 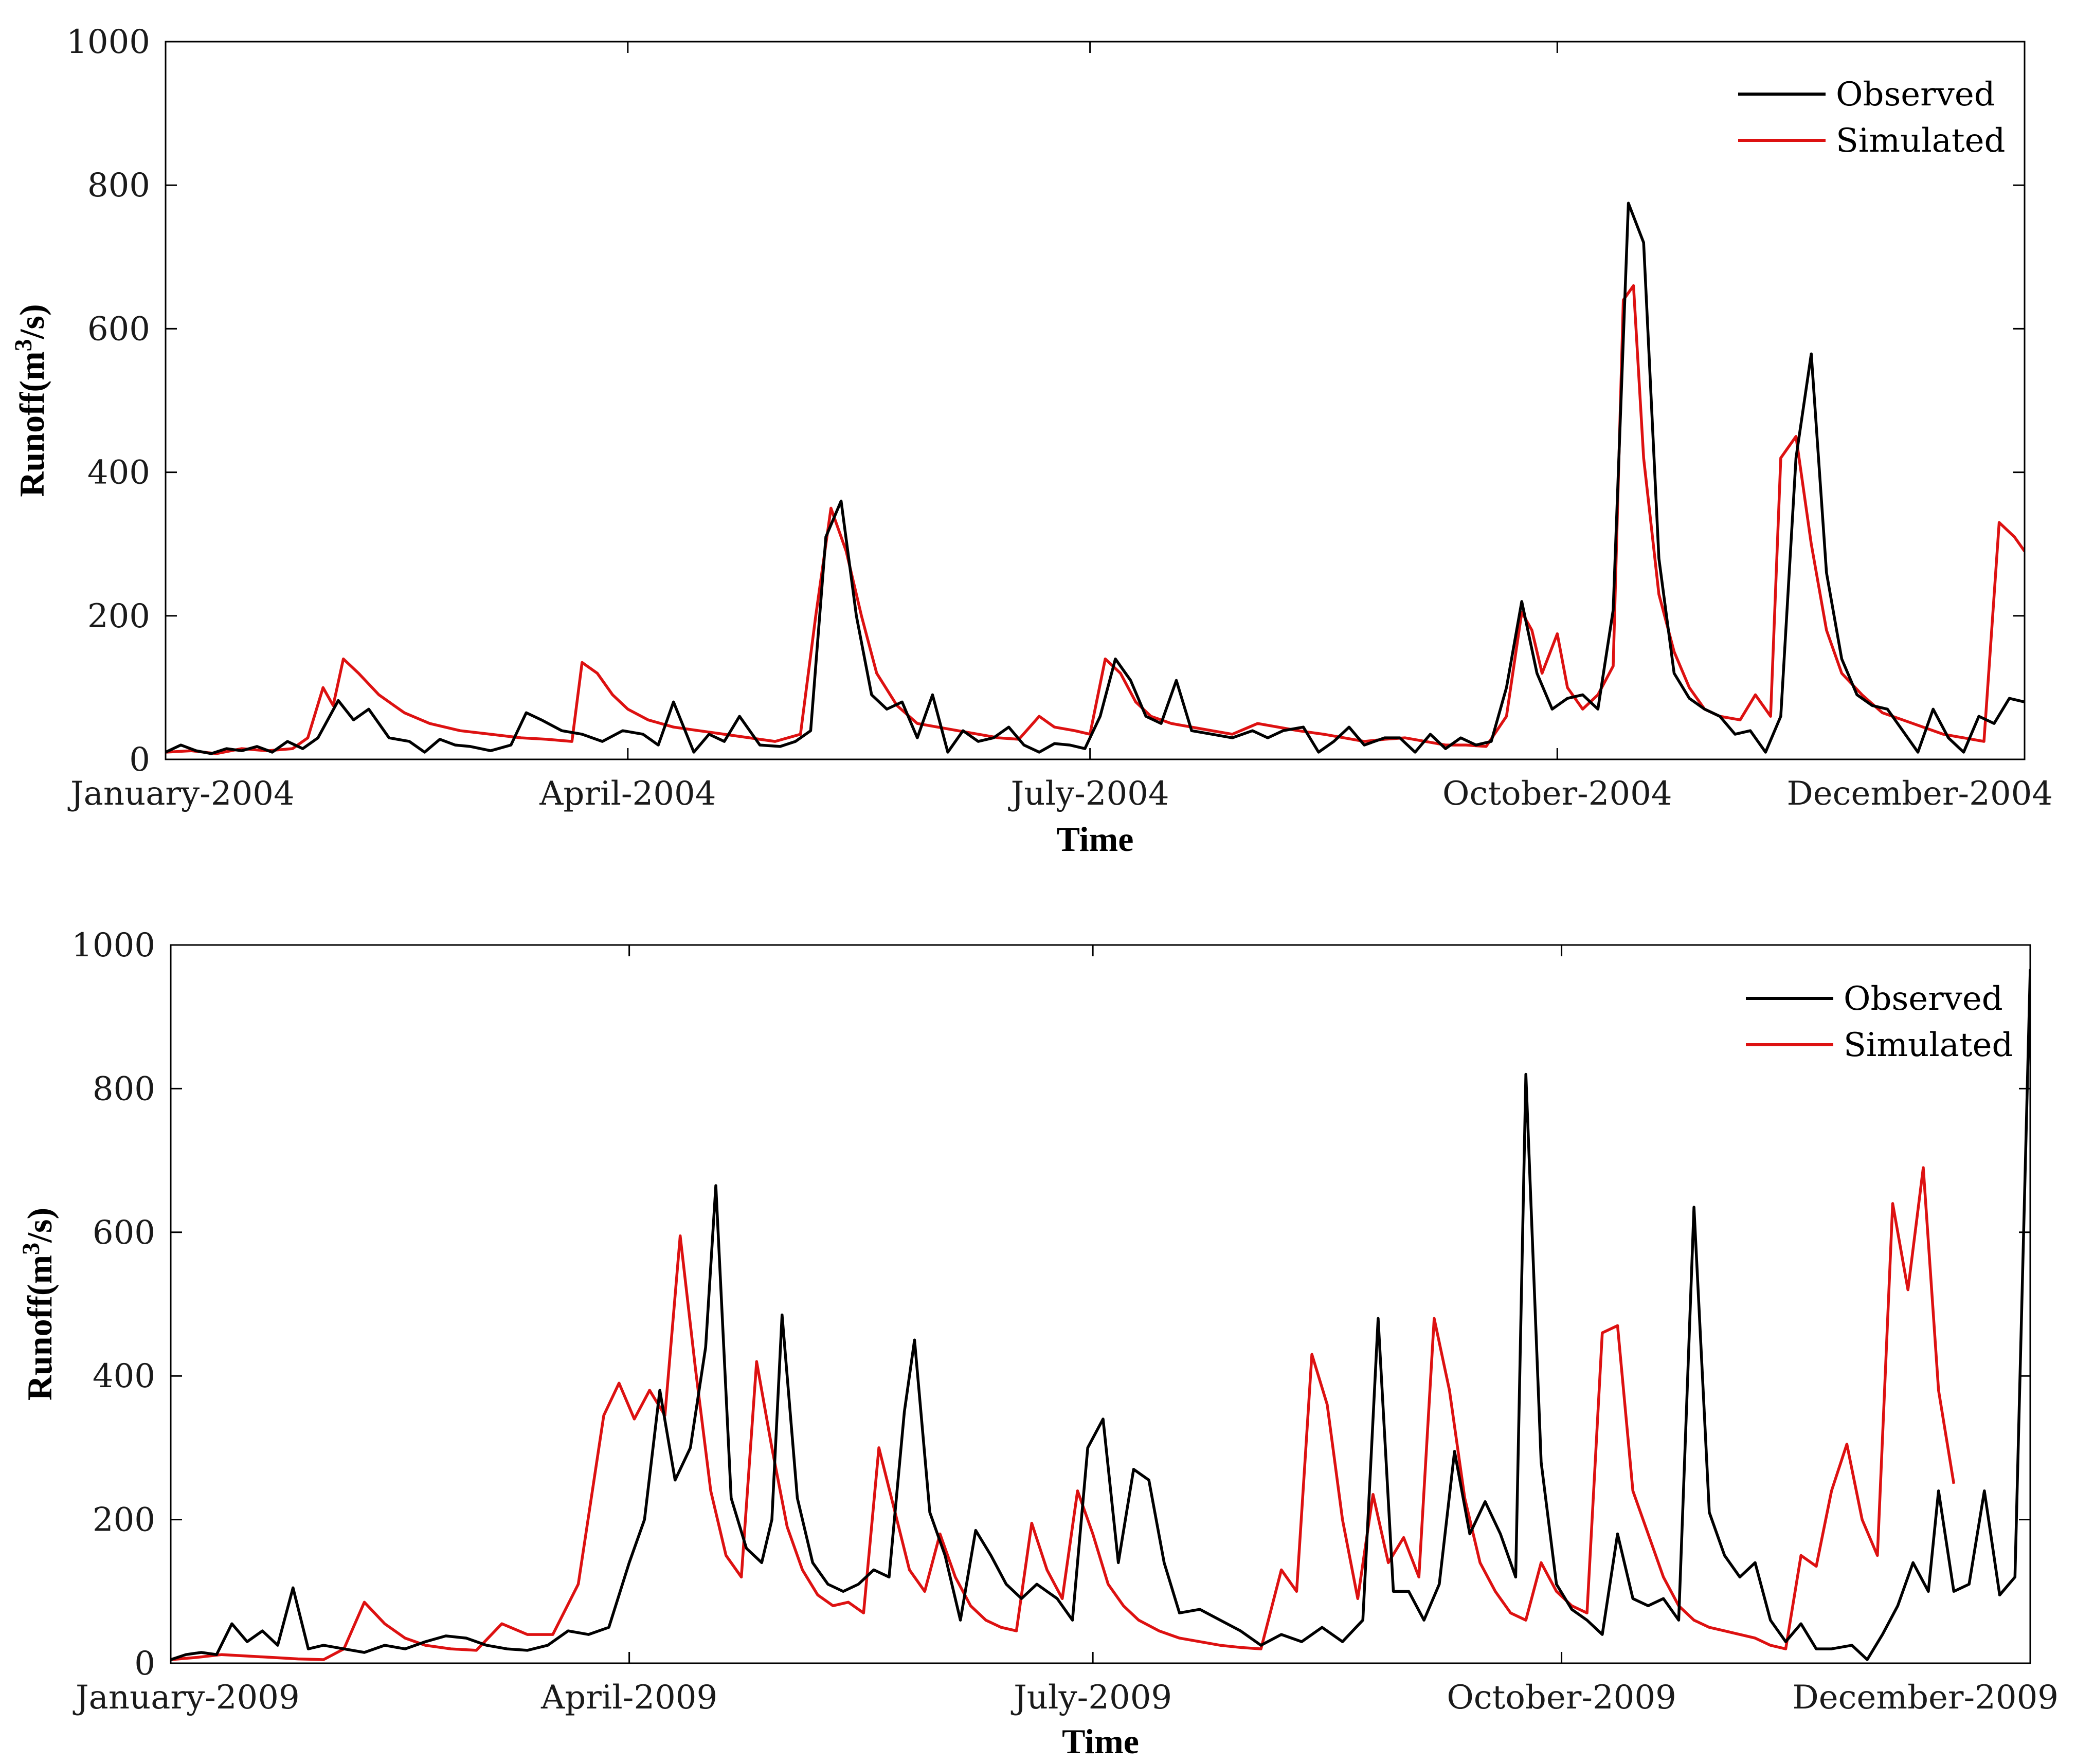 I want to click on x-tick-label: January-2004, so click(x=181, y=794).